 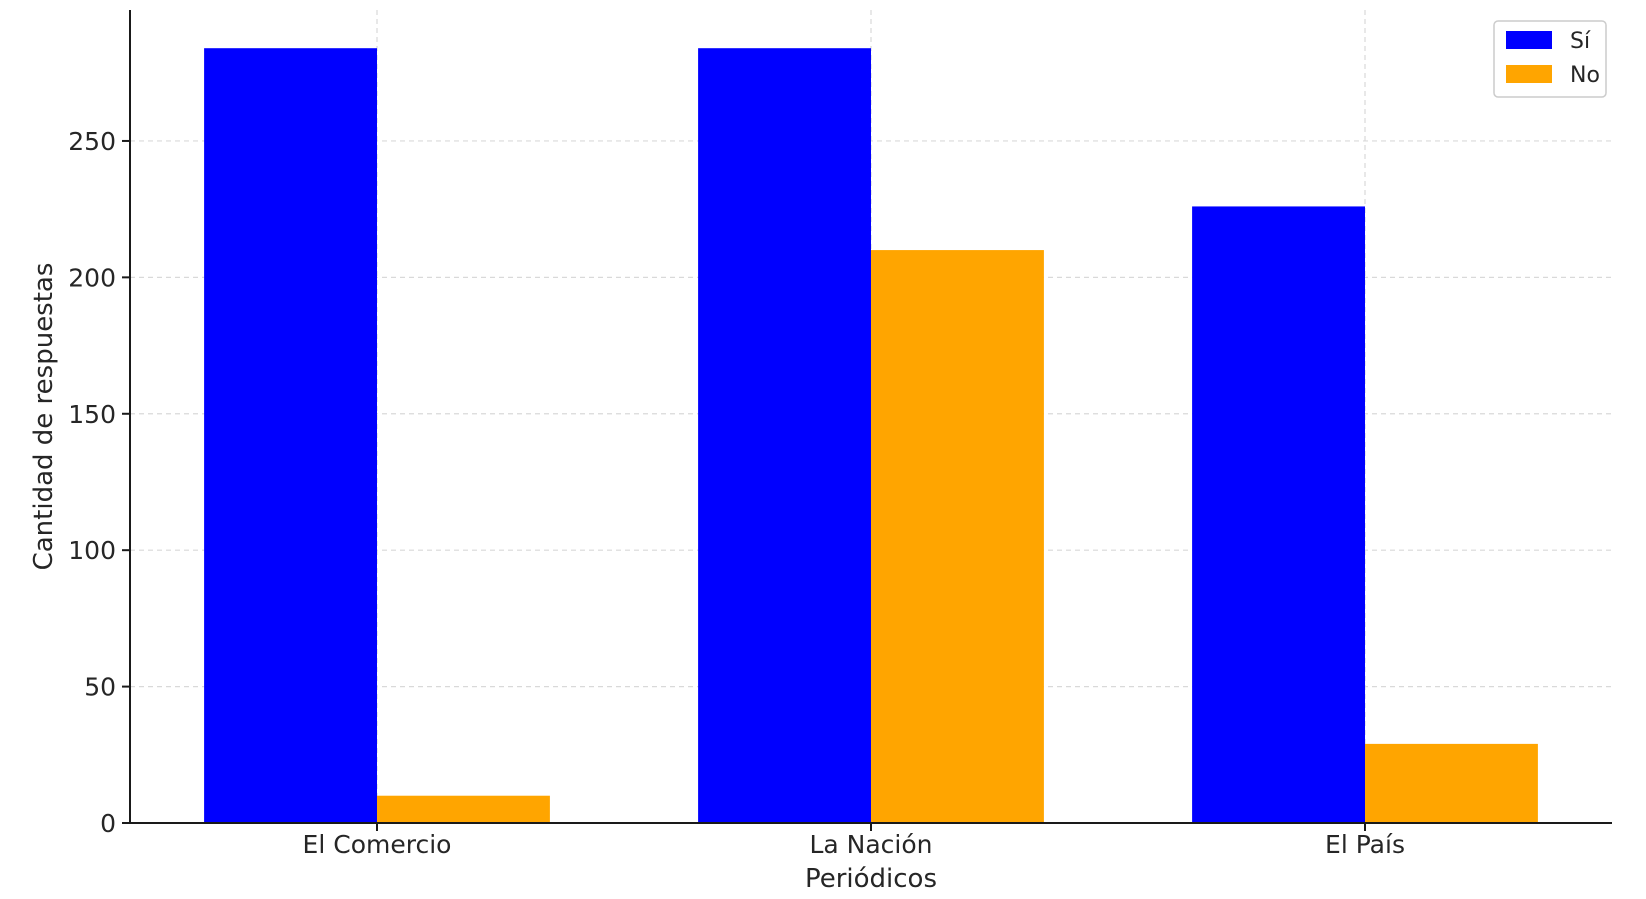 I want to click on y-tick-label: 250, so click(x=92, y=141).